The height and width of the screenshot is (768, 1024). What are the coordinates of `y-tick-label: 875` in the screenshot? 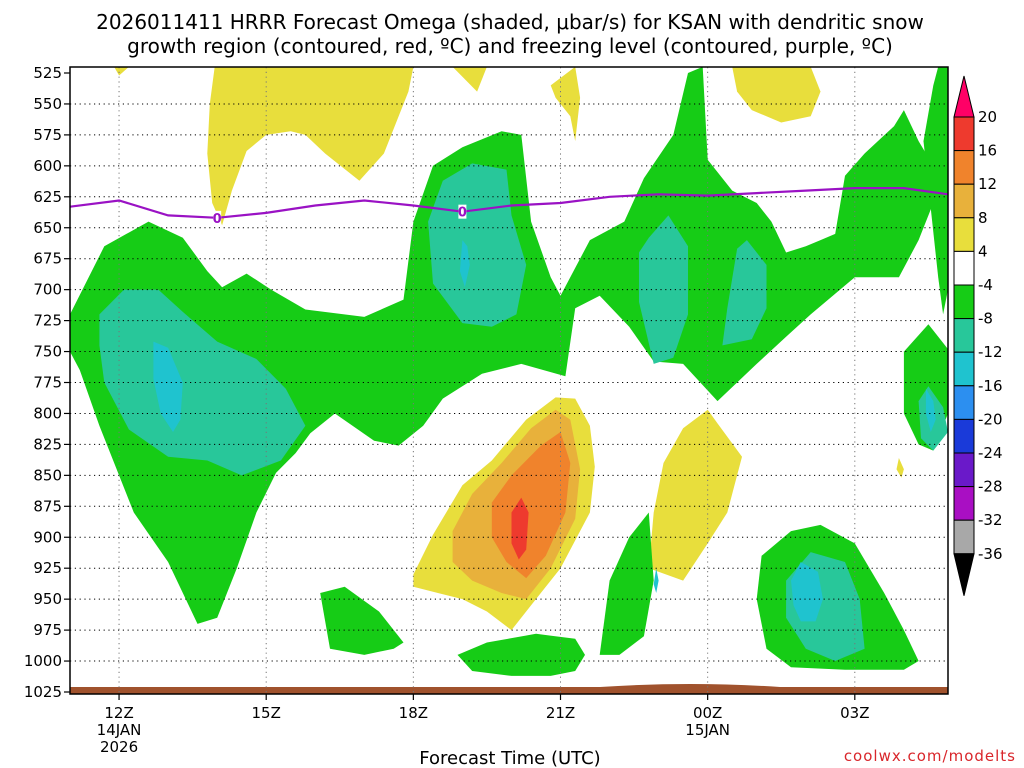 It's located at (47, 506).